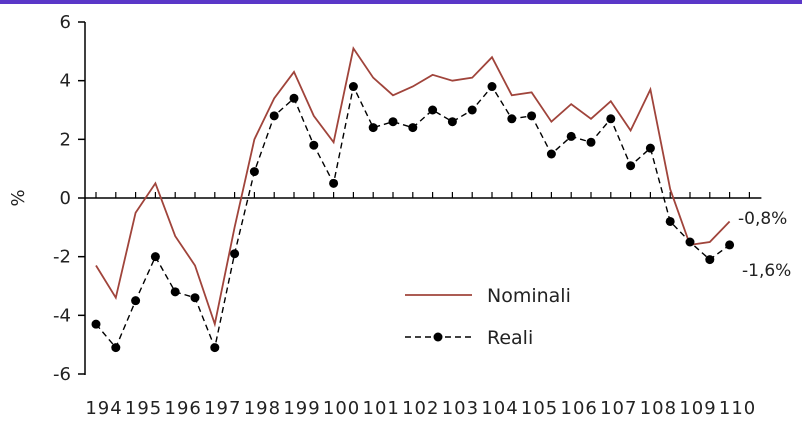  I want to click on x-tick-label-1997: 197, so click(222, 408).